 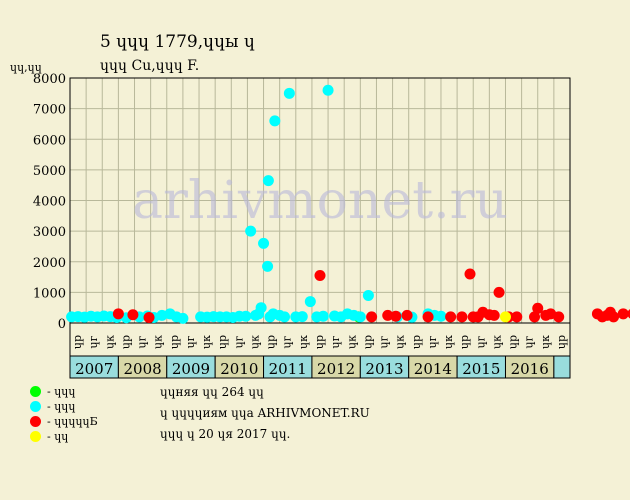 What do you see at coordinates (49, 171) in the screenshot?
I see `y-tick-label: 5000` at bounding box center [49, 171].